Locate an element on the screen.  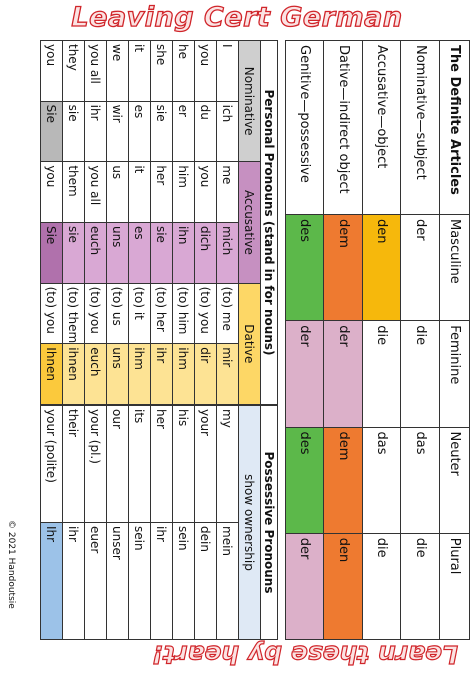
possessive-row: their ihr is located at coordinates (73, 522).